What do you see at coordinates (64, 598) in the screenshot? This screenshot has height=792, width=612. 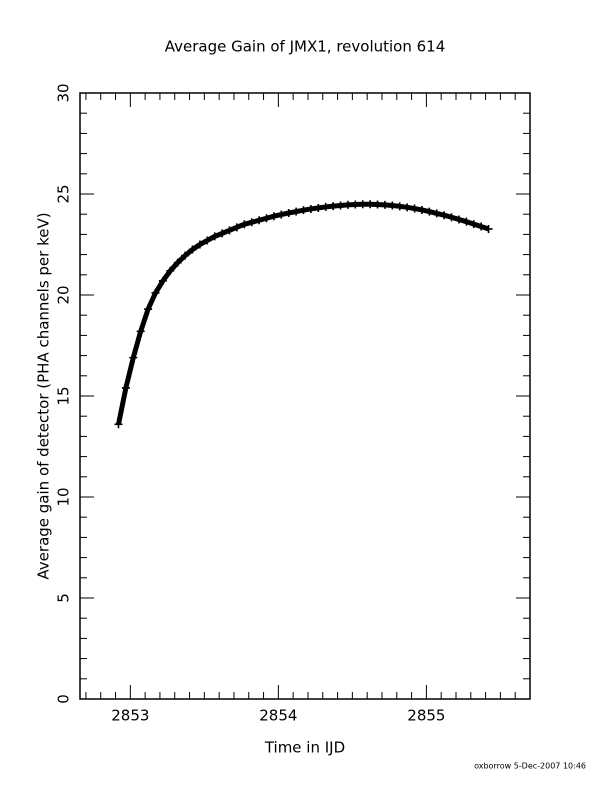 I see `y-tick-label: 5` at bounding box center [64, 598].